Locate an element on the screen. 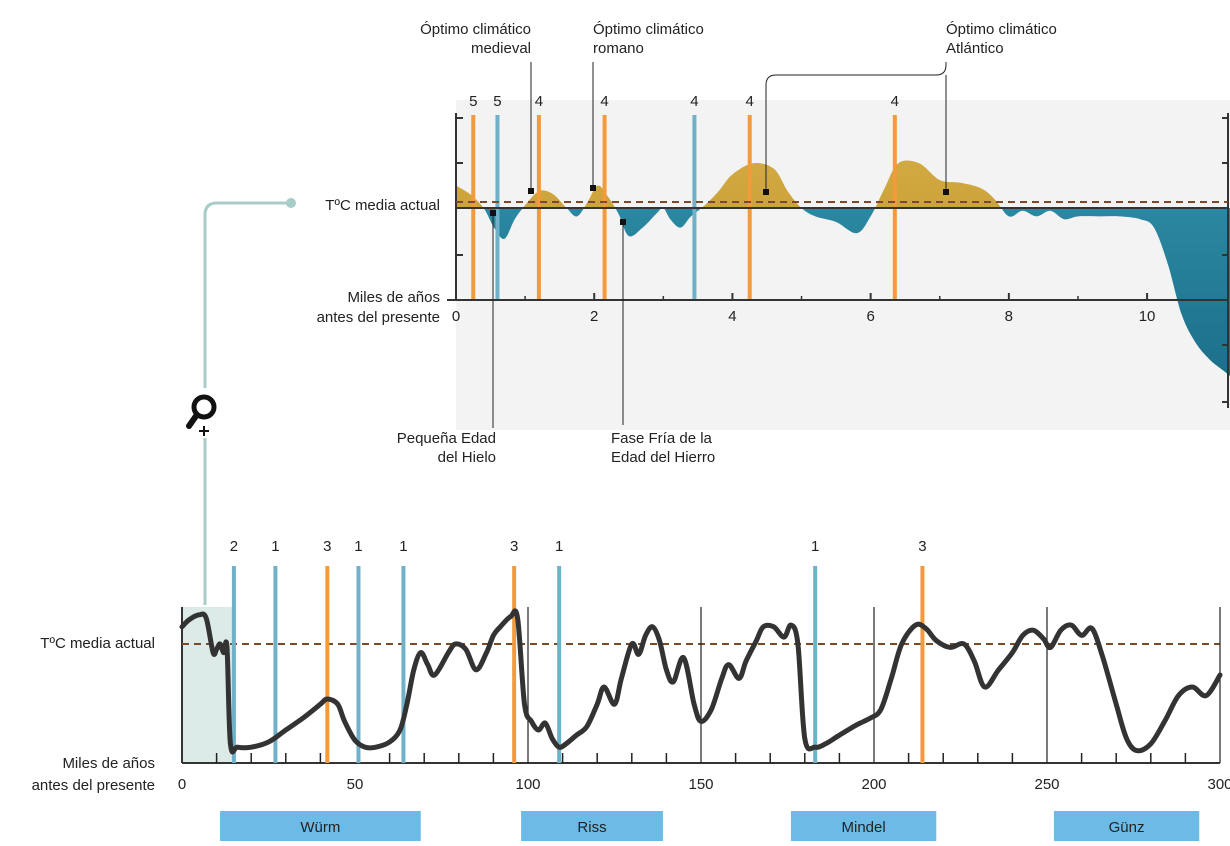 This screenshot has width=1230, height=846. bottom-x-tick-label-2: 100 is located at coordinates (527, 784).